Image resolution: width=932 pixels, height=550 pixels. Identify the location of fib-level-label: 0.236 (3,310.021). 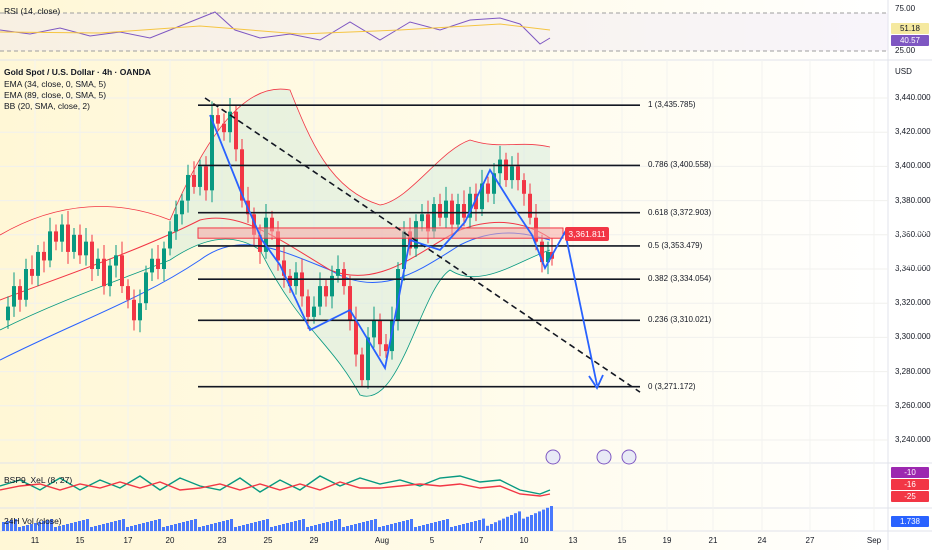
(680, 320).